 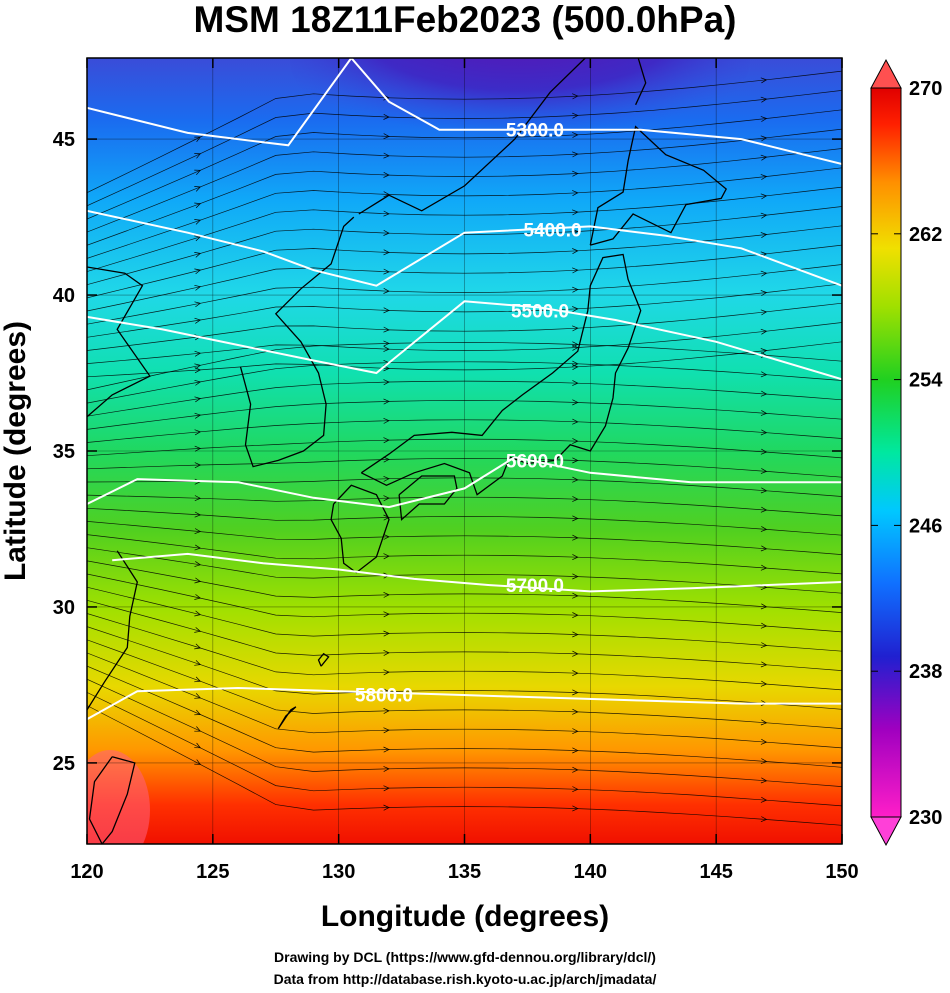 What do you see at coordinates (119, 342) in the screenshot?
I see `china-coast` at bounding box center [119, 342].